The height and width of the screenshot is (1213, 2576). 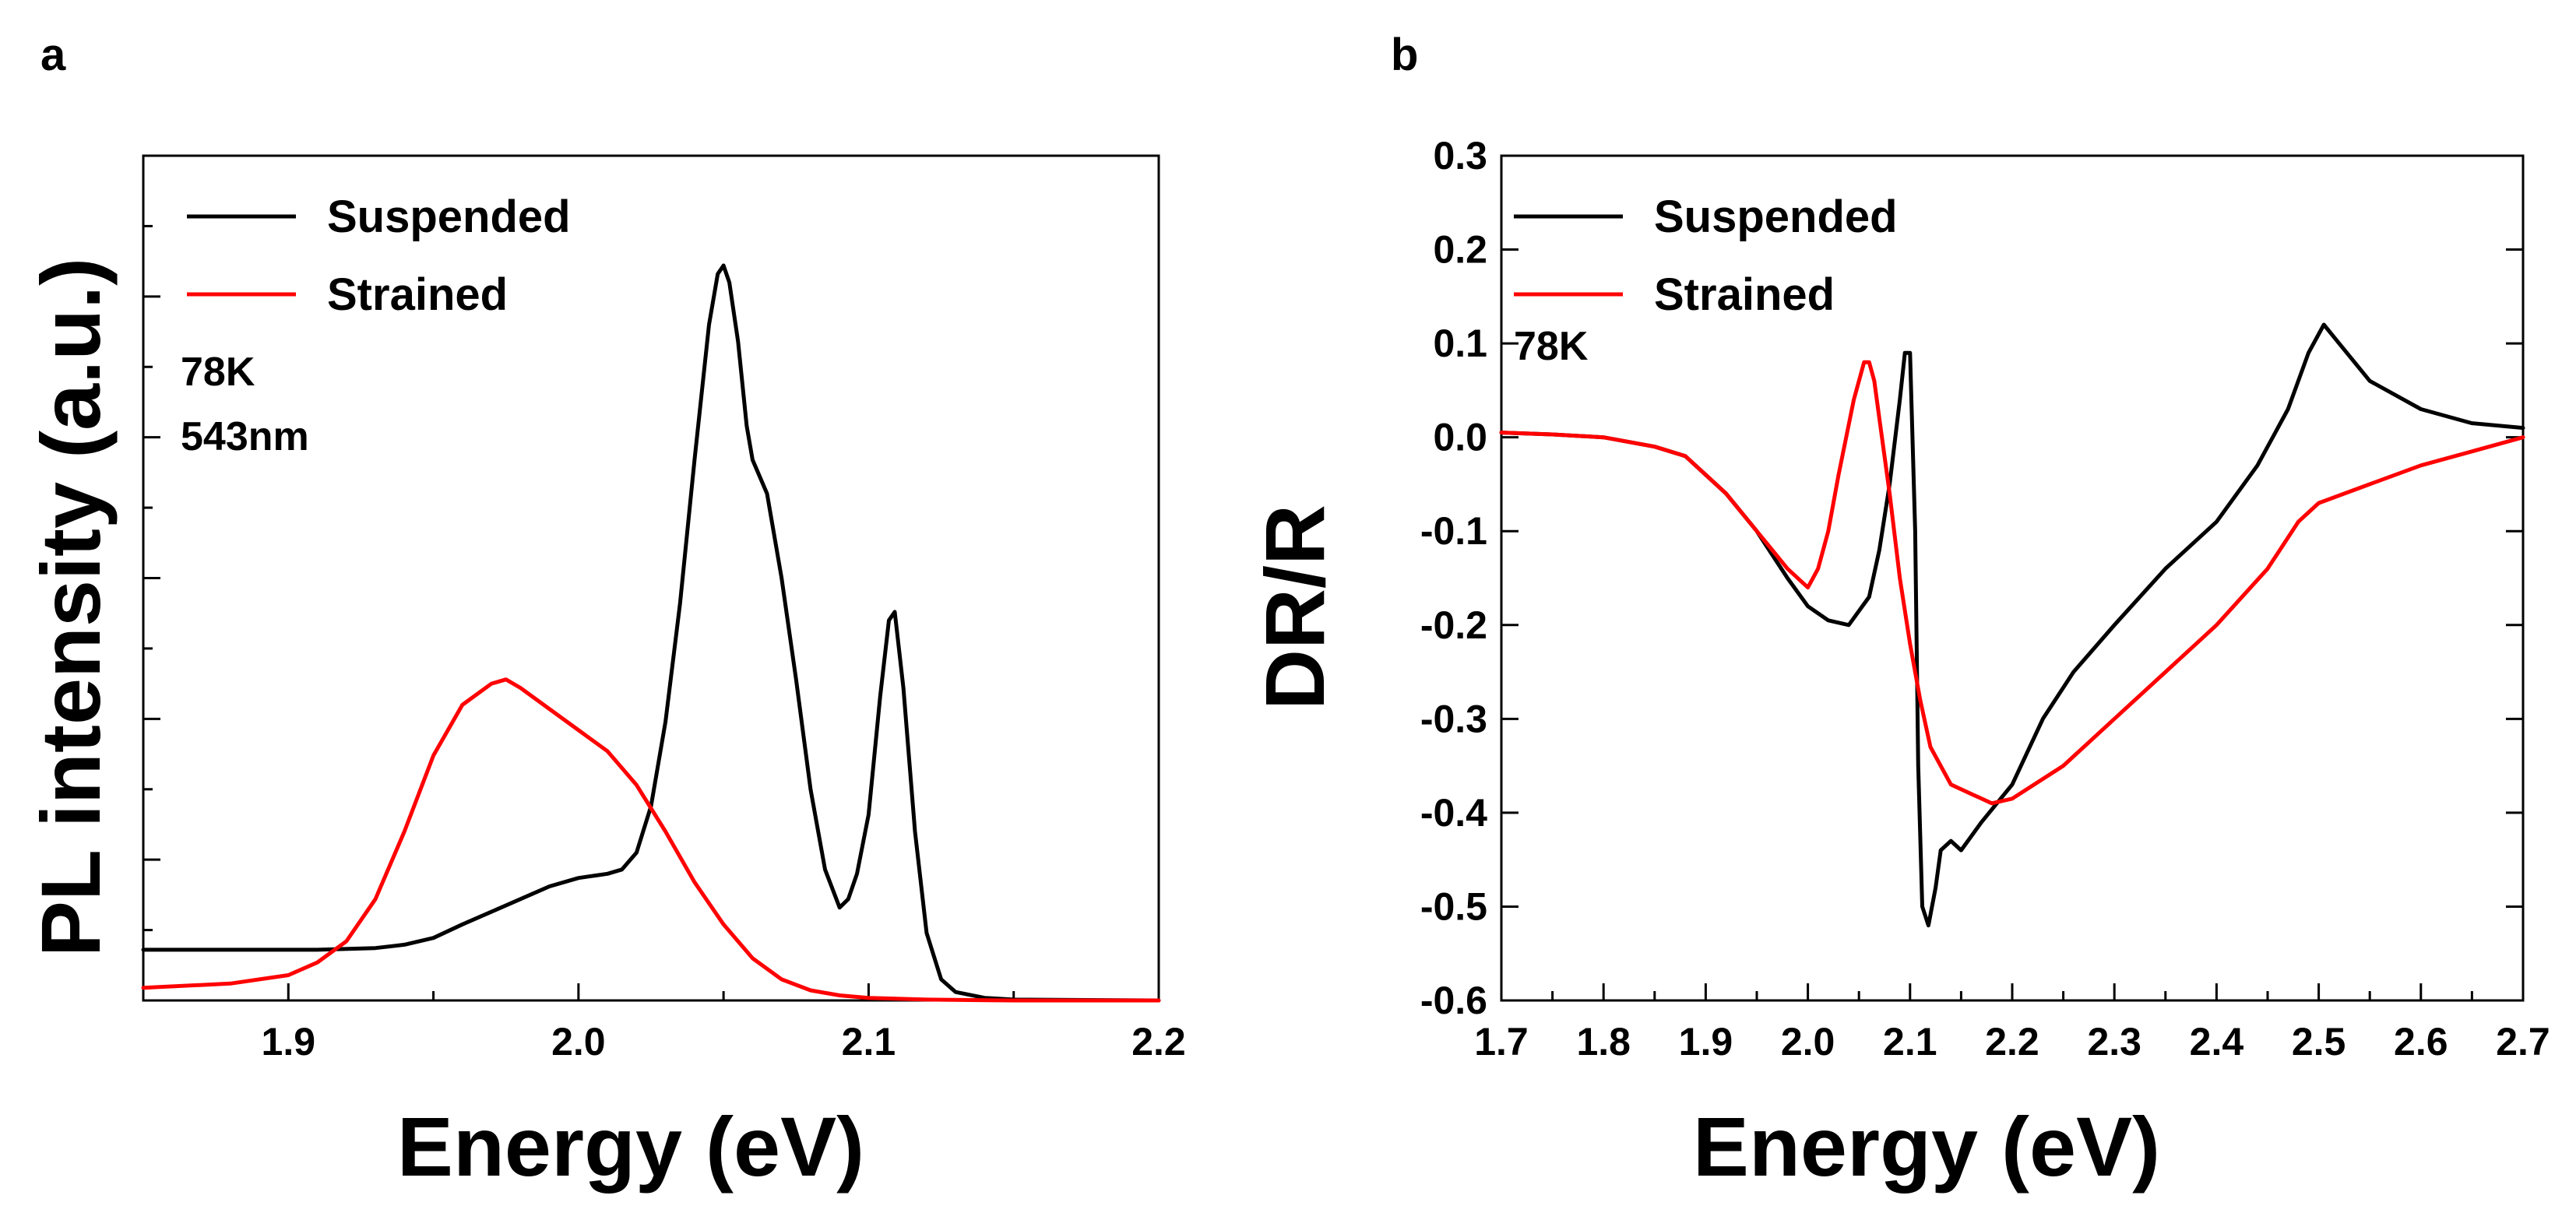 What do you see at coordinates (2217, 1042) in the screenshot?
I see `x-tick-label: 2.4` at bounding box center [2217, 1042].